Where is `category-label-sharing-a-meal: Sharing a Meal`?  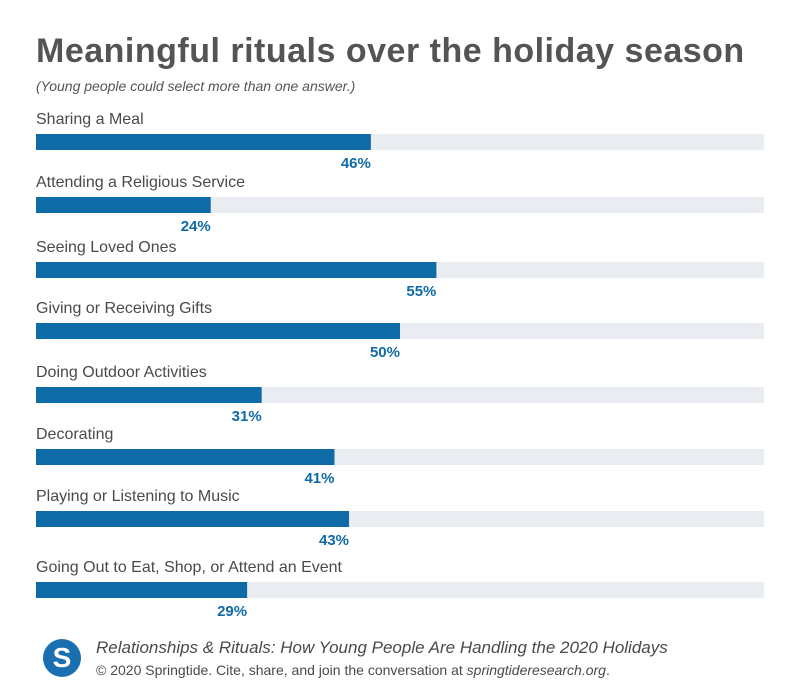 category-label-sharing-a-meal: Sharing a Meal is located at coordinates (90, 119).